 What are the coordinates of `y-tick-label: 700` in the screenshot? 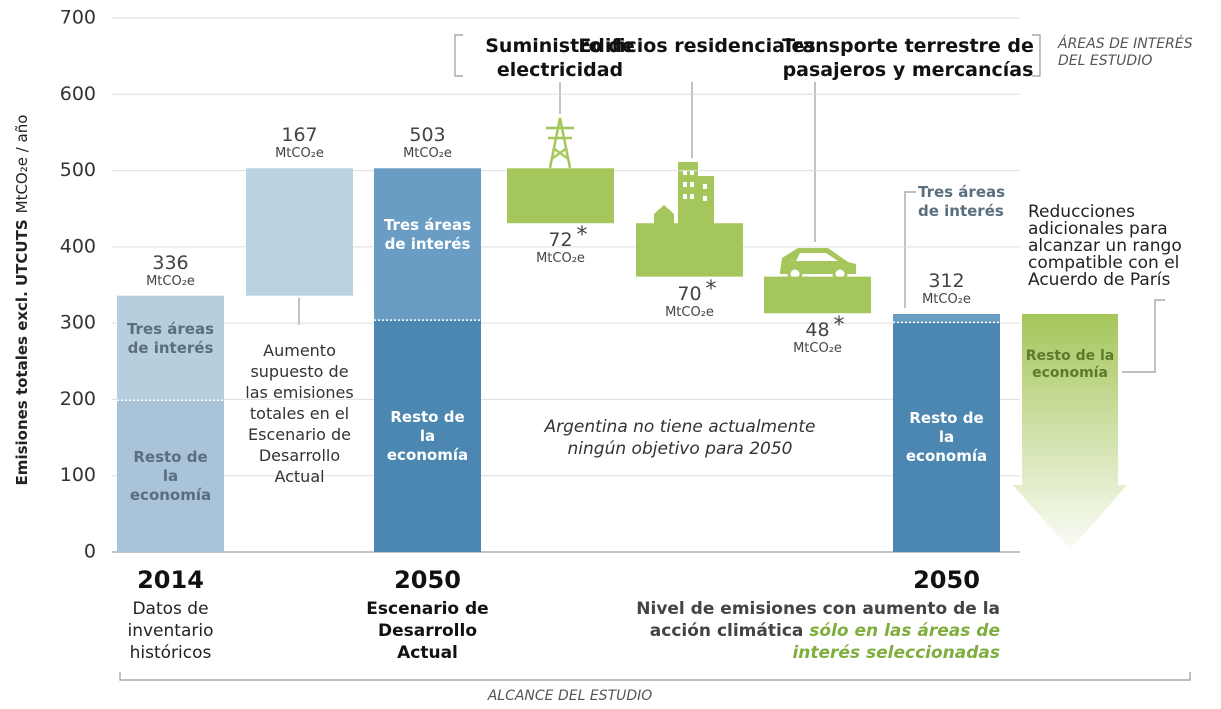 It's located at (78, 18).